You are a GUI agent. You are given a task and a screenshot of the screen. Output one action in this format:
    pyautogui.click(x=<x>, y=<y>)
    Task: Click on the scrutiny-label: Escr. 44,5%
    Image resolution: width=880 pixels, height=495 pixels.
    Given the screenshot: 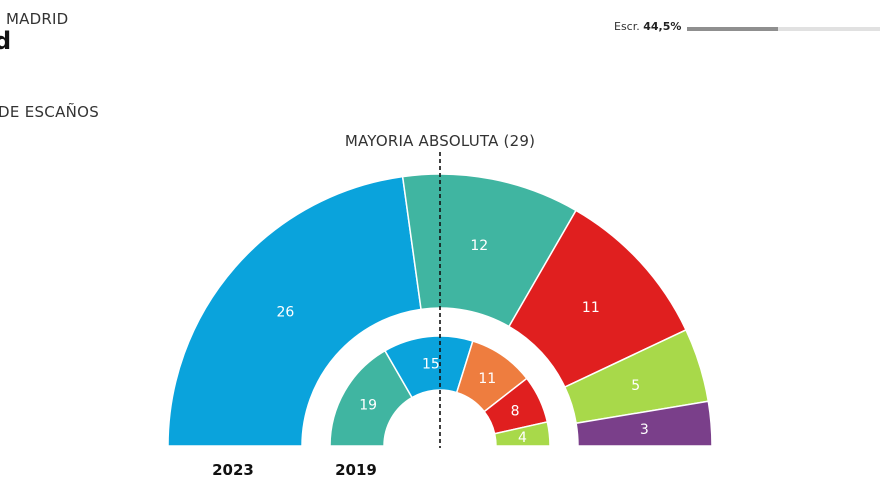 What is the action you would take?
    pyautogui.click(x=648, y=26)
    